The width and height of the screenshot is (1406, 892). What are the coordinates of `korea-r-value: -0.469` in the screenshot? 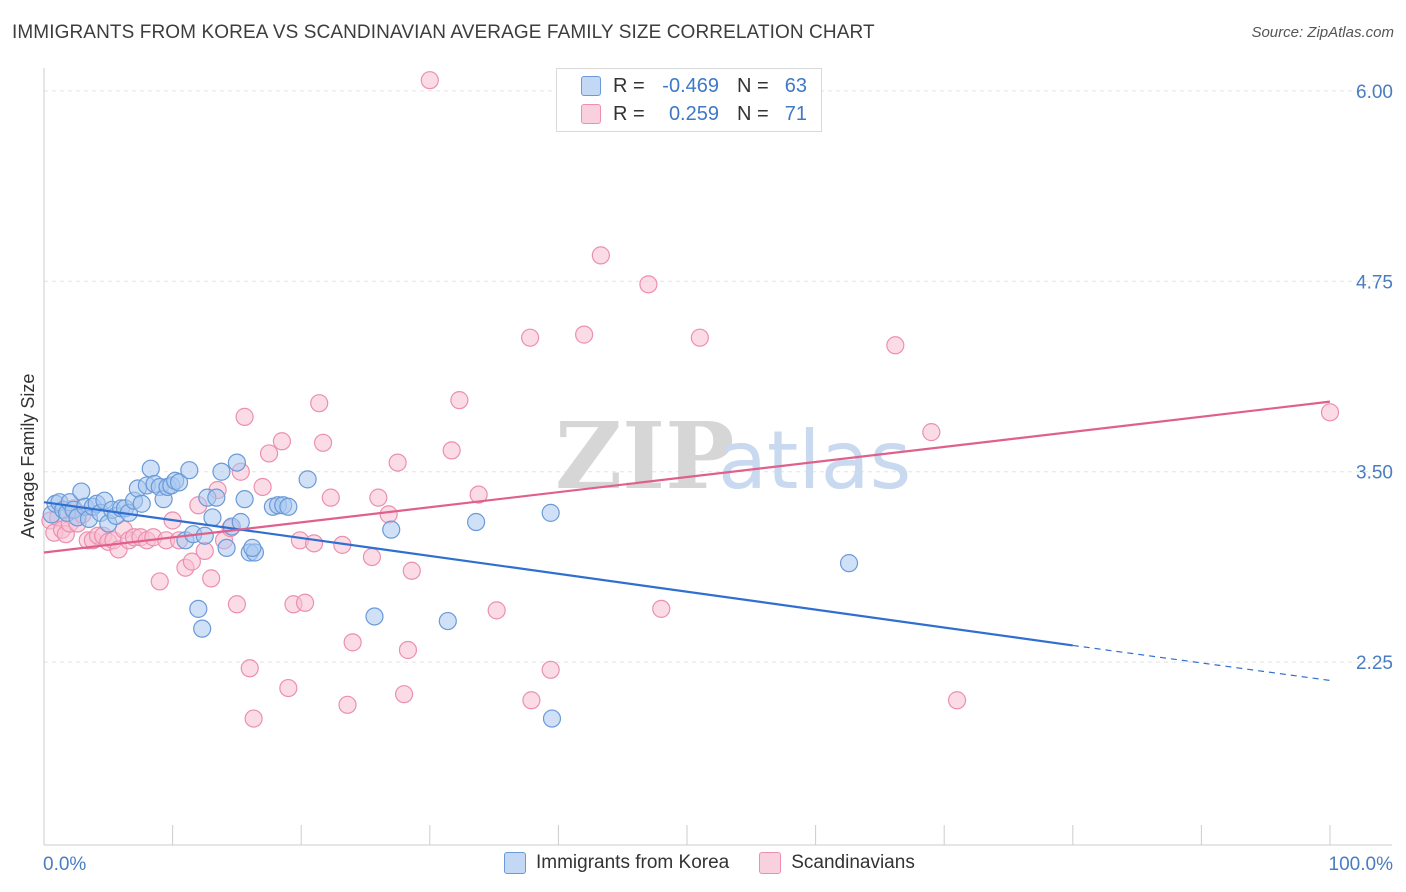 It's located at (690, 85).